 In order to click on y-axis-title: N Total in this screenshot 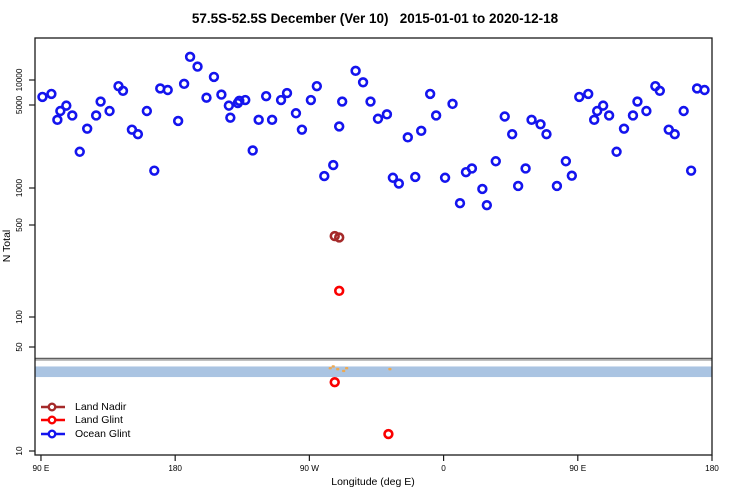, I will do `click(7, 246)`.